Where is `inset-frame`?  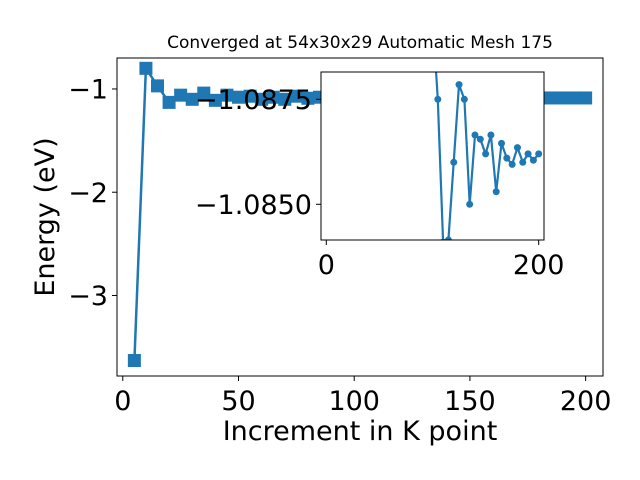
inset-frame is located at coordinates (432, 156).